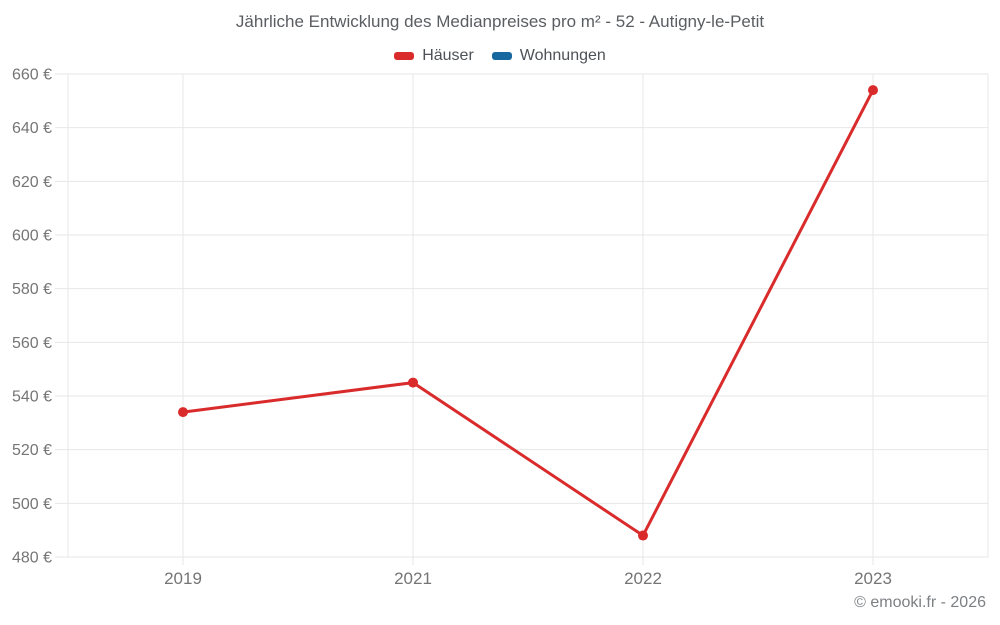 Image resolution: width=1000 pixels, height=625 pixels. Describe the element at coordinates (32, 397) in the screenshot. I see `y-axis-tick-label: 540 €` at that location.